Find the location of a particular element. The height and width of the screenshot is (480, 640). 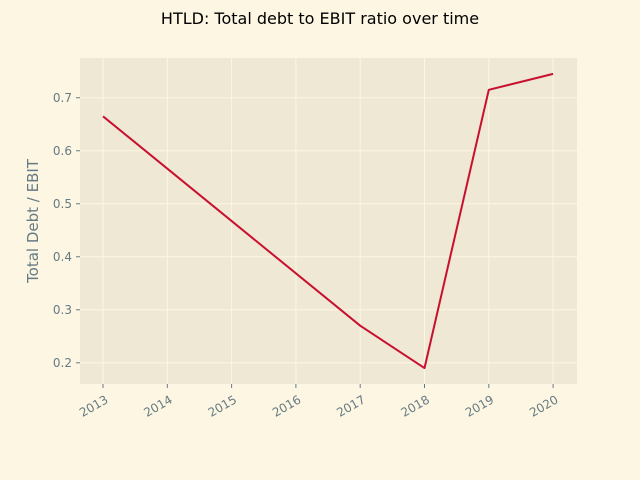

y-tick-label: 0.5 is located at coordinates (62, 204).